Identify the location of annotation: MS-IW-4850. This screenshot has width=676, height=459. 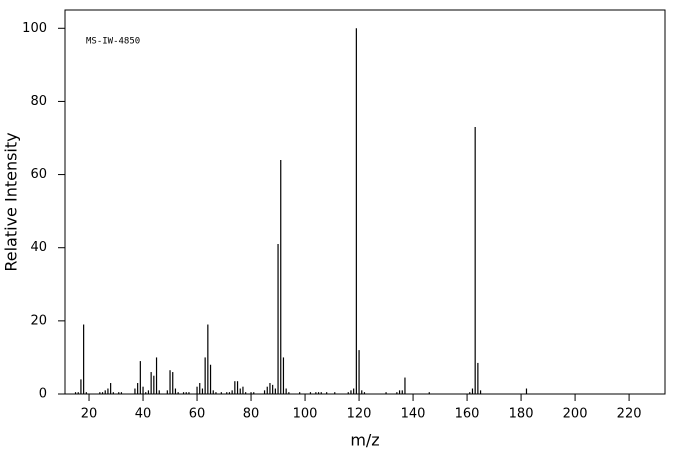
(113, 42).